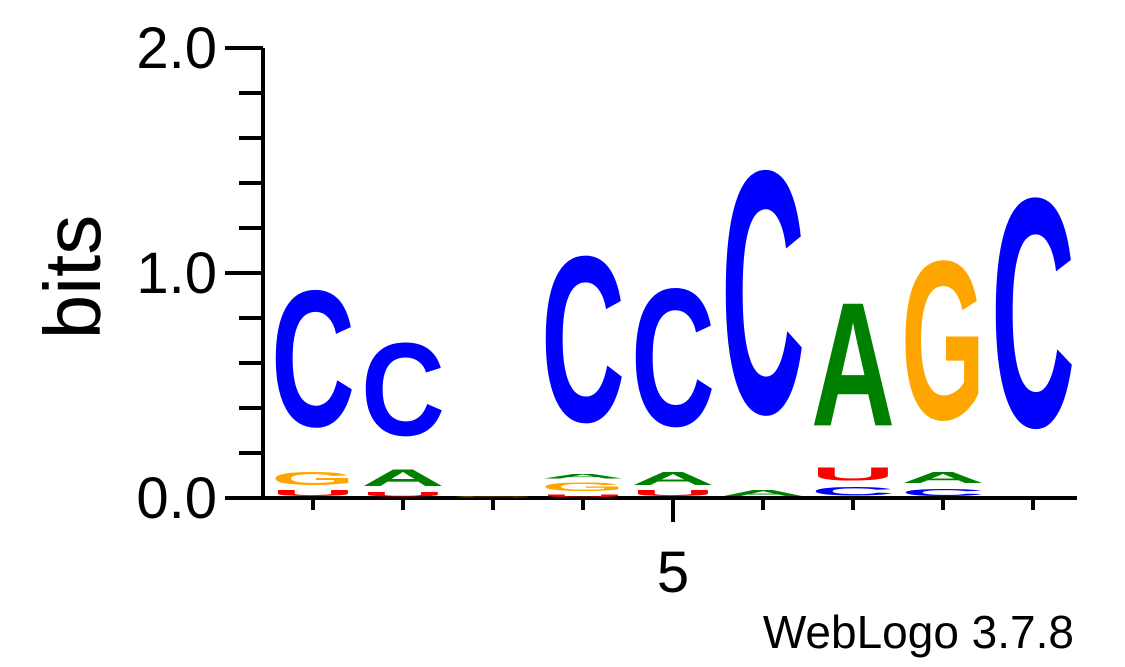 This screenshot has height=667, width=1125. I want to click on y-axis-label: bits, so click(72, 277).